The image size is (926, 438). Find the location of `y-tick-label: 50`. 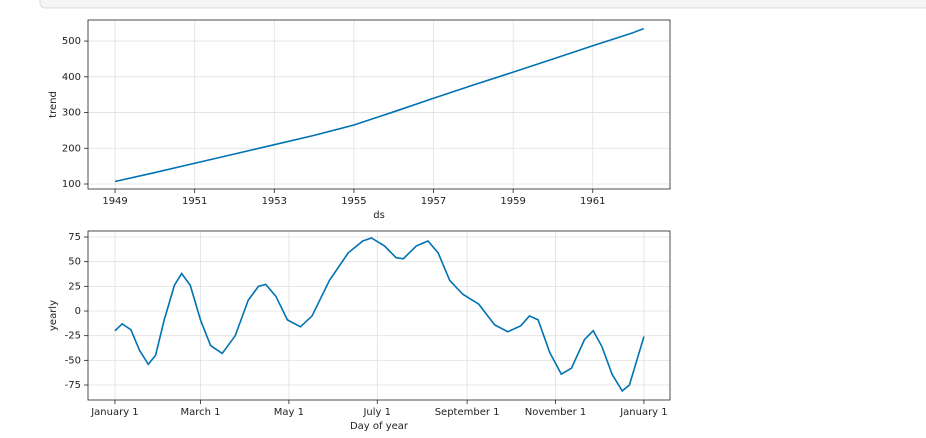

y-tick-label: 50 is located at coordinates (74, 262).